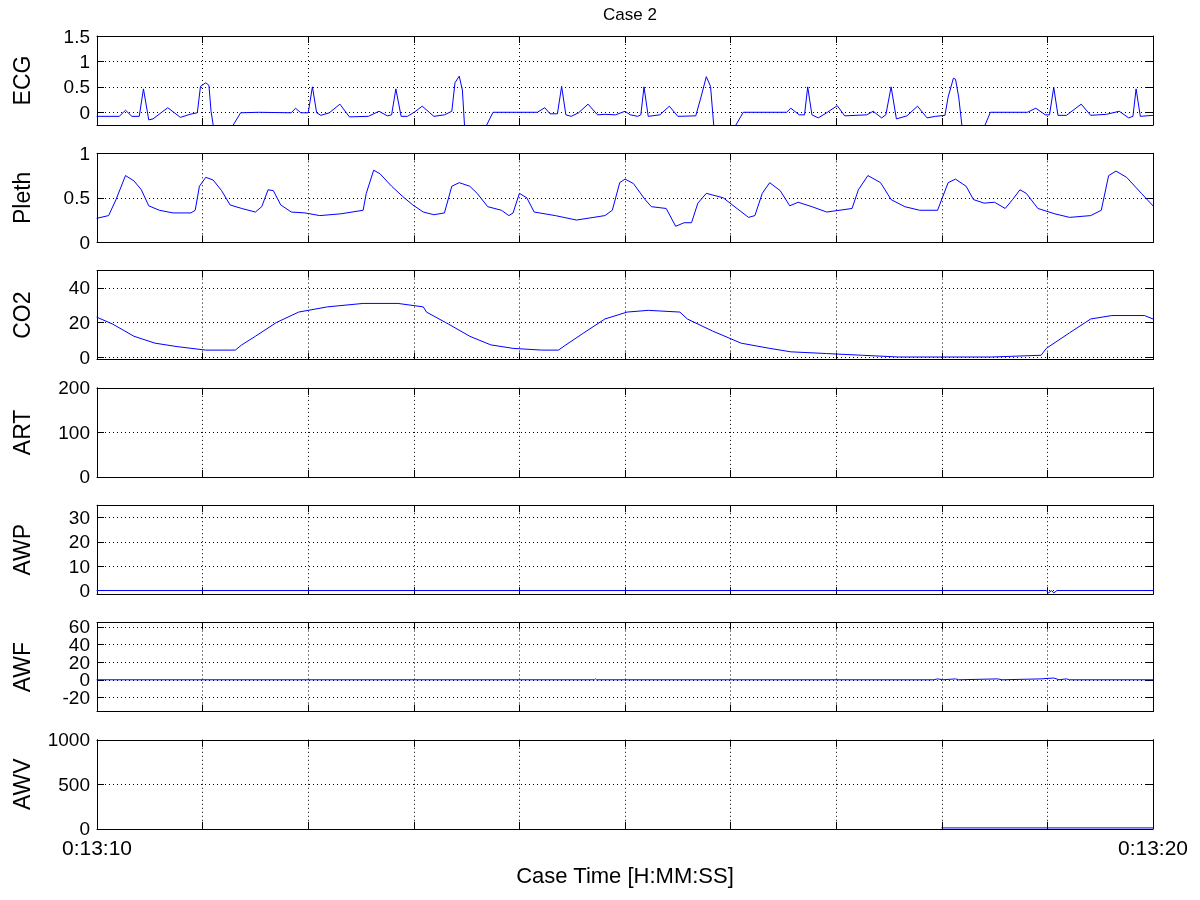  What do you see at coordinates (21, 80) in the screenshot?
I see `y-axis-title: ECG` at bounding box center [21, 80].